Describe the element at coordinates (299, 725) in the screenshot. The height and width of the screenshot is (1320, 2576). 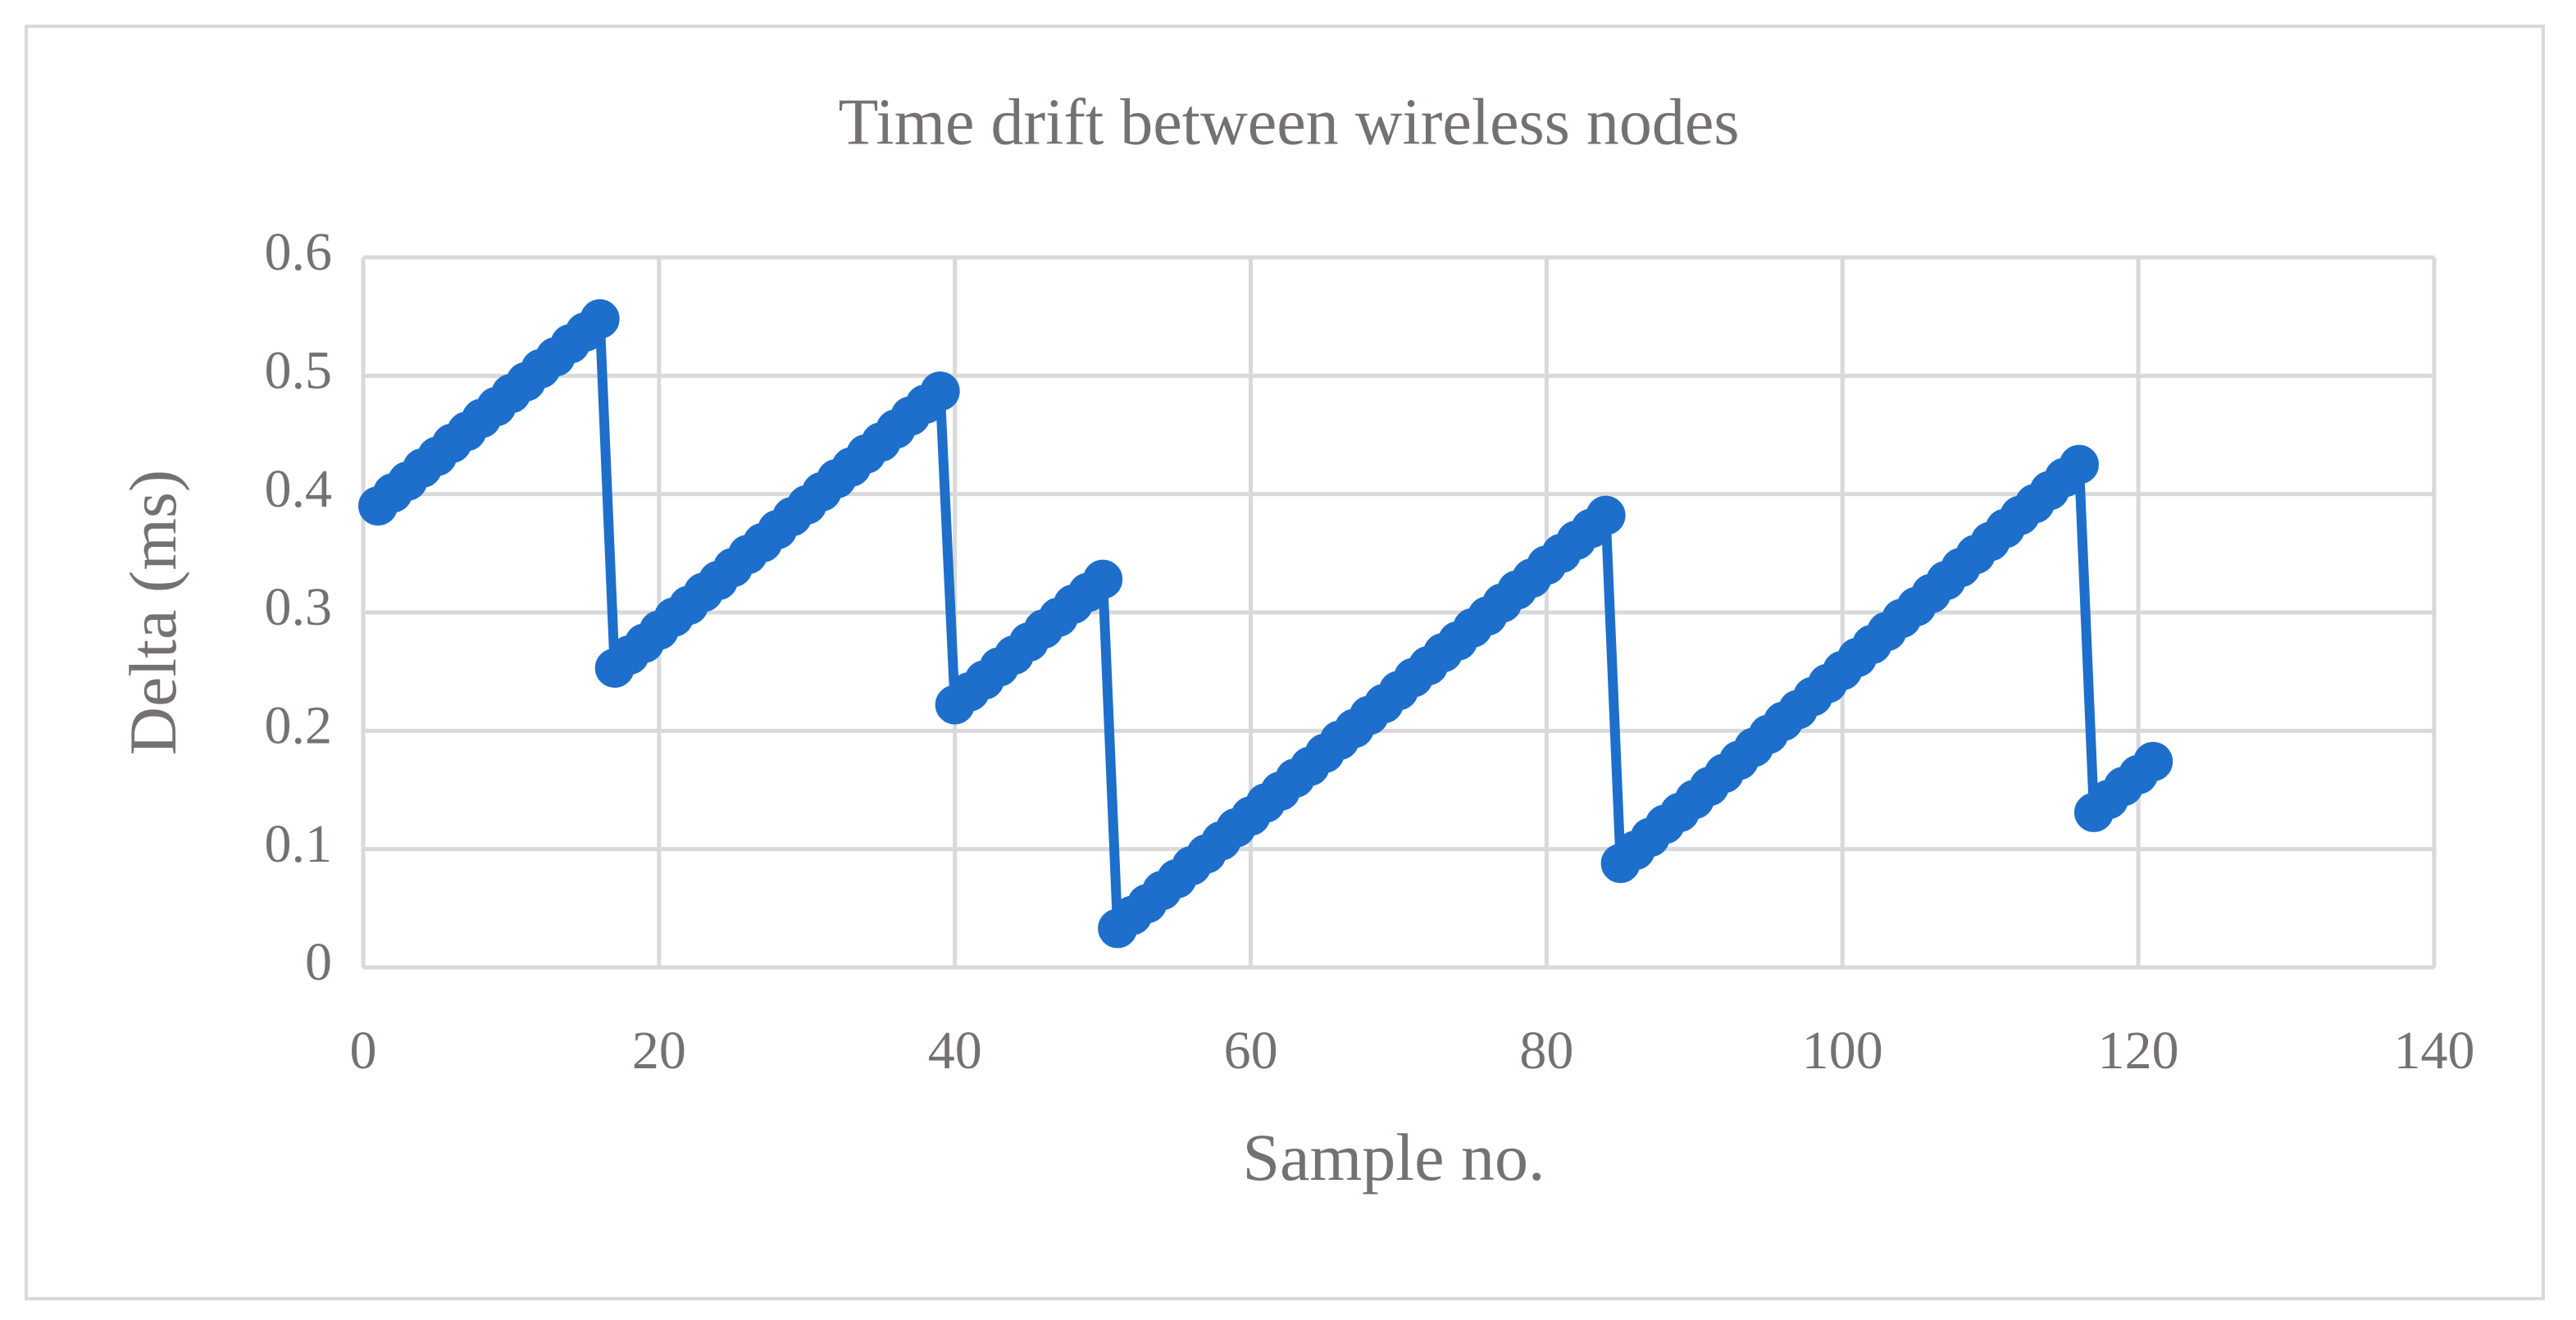
I see `y-tick-label: 0.2` at that location.